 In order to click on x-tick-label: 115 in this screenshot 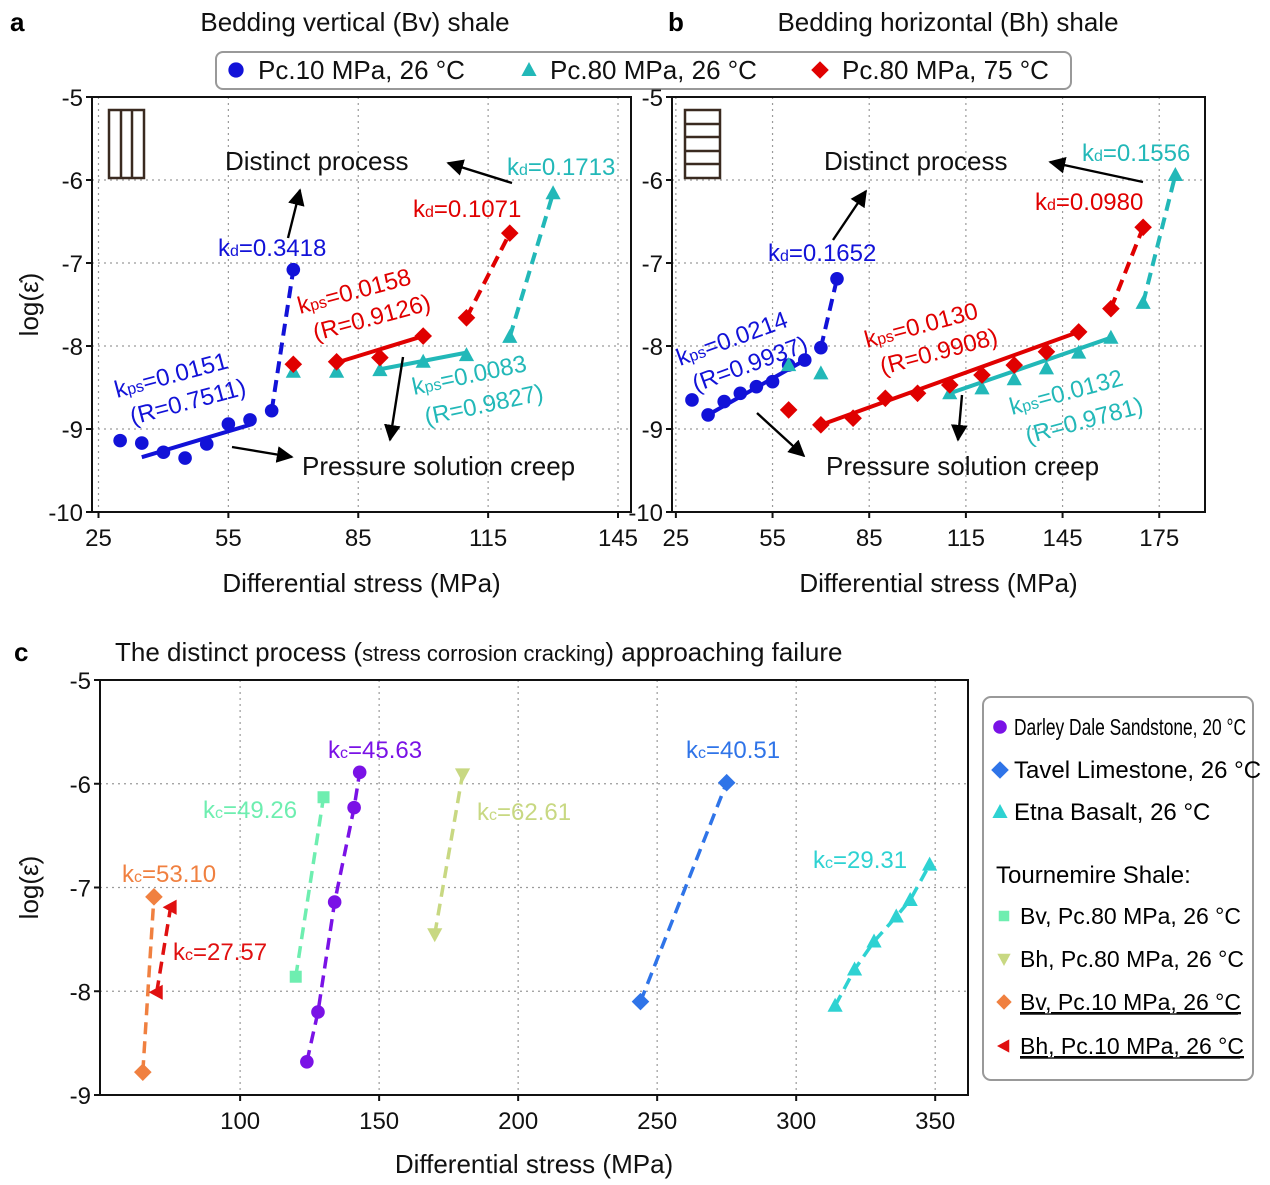, I will do `click(966, 538)`.